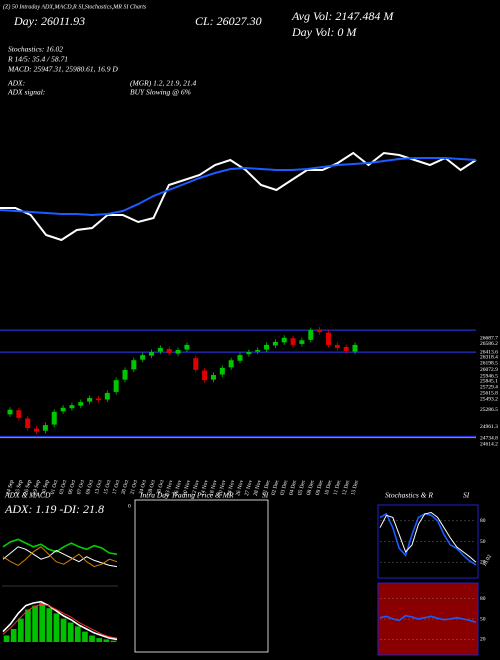 This screenshot has height=660, width=500. What do you see at coordinates (265, 495) in the screenshot?
I see `panel-subtitle: SI` at bounding box center [265, 495].